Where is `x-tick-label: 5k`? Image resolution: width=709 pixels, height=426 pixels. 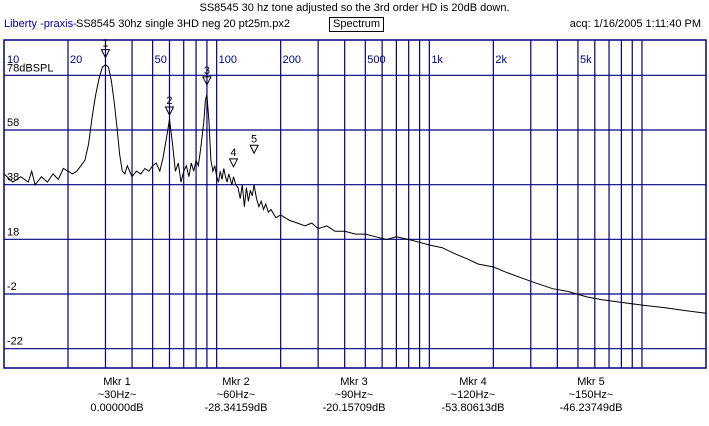
x-tick-label: 5k is located at coordinates (586, 60).